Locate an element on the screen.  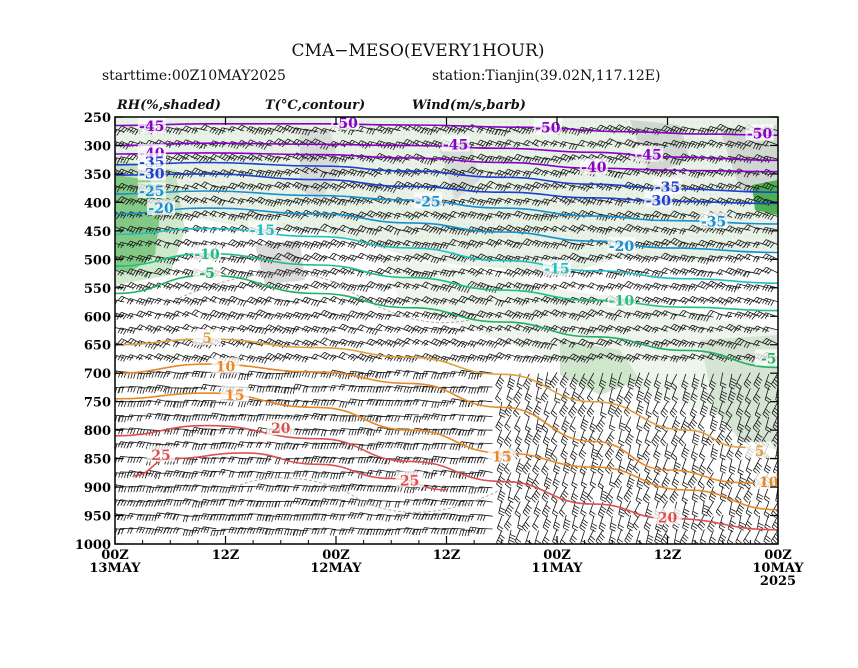
contour-label: 25 is located at coordinates (160, 456).